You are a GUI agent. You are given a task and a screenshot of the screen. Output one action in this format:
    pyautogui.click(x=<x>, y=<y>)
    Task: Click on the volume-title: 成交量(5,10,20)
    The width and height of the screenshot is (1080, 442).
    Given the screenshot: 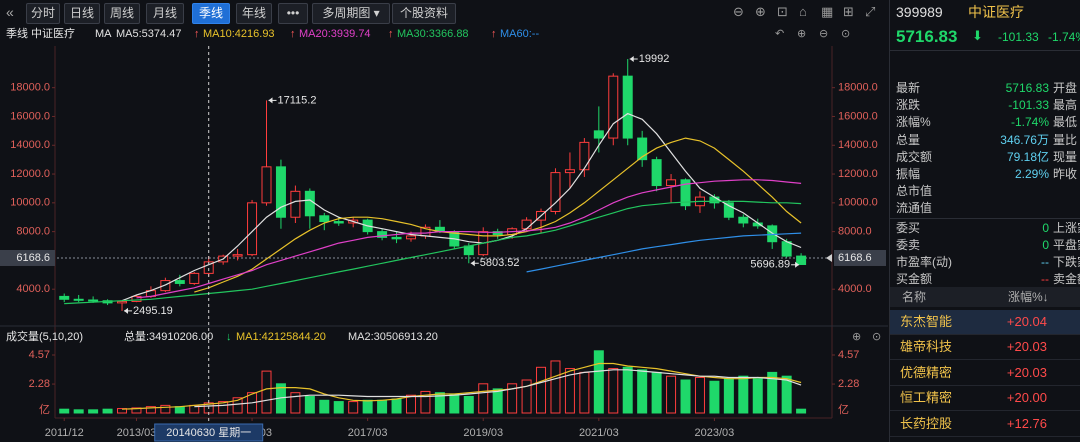 What is the action you would take?
    pyautogui.click(x=44, y=336)
    